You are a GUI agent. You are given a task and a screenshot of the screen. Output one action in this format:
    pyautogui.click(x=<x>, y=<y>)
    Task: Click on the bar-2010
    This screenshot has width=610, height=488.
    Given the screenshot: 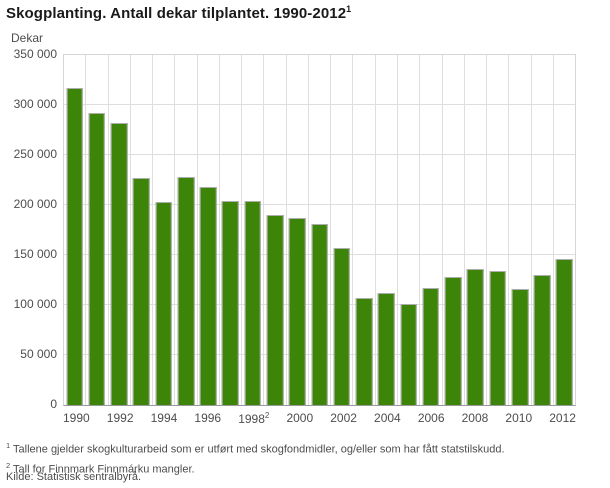 What is the action you would take?
    pyautogui.click(x=520, y=347)
    